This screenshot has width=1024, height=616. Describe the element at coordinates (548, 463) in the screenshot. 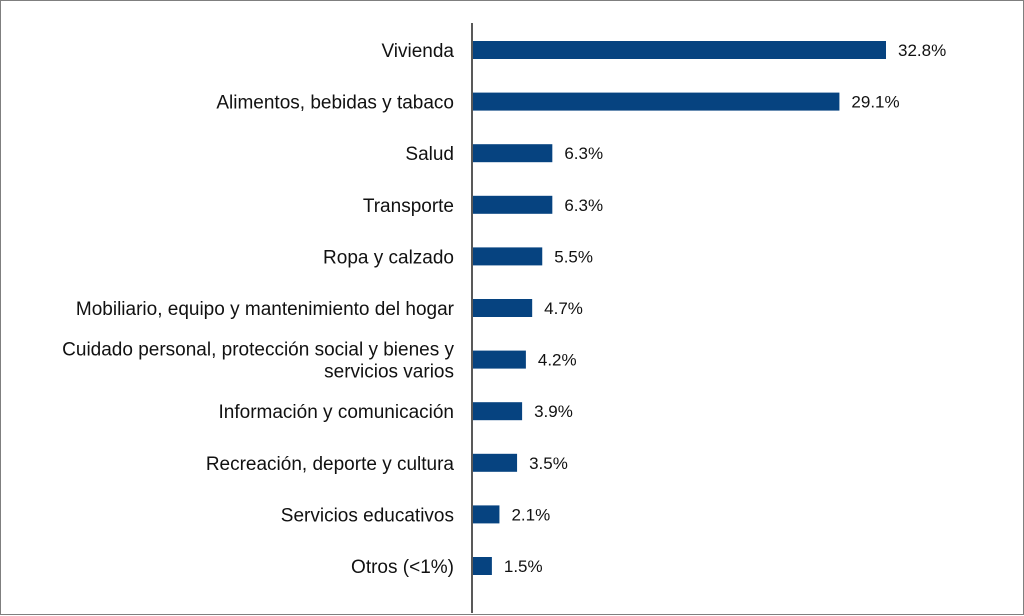

I see `value-label-8: 3.5%` at that location.